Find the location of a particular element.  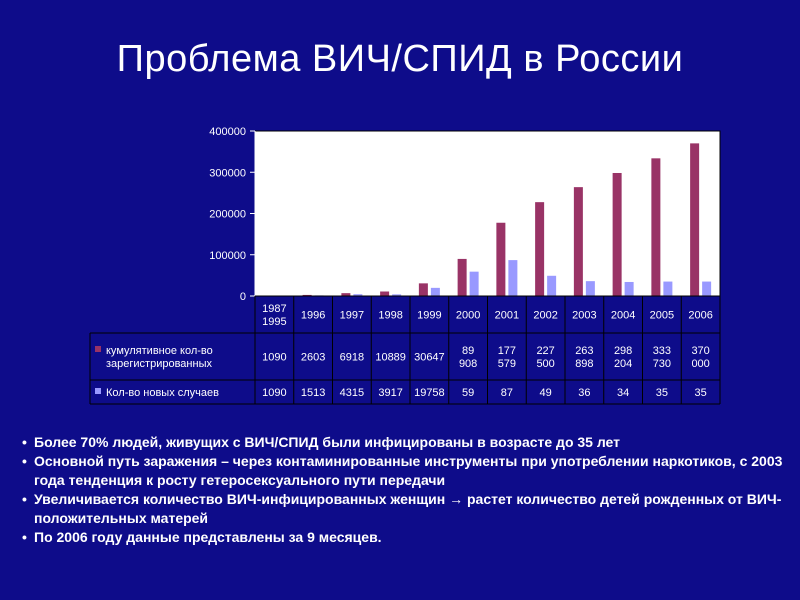

data-label: 000 is located at coordinates (700, 364).